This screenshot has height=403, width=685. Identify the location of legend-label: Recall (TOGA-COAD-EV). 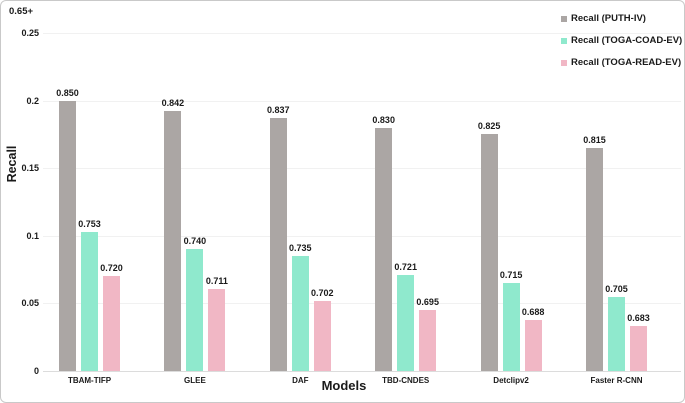
(627, 40).